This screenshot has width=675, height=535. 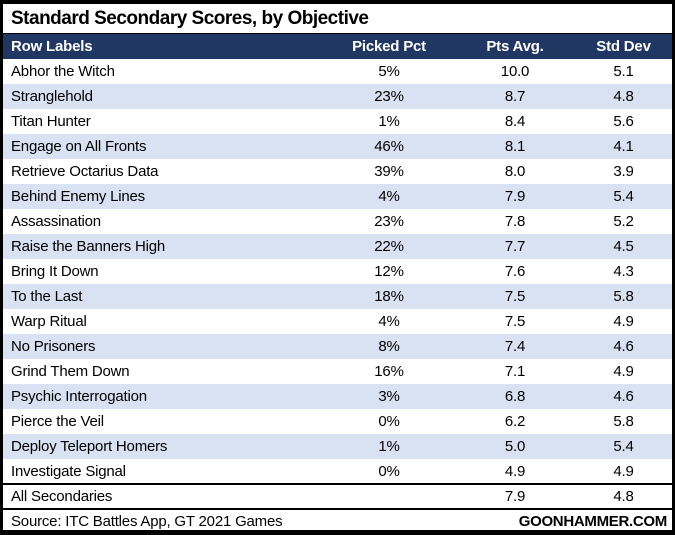 What do you see at coordinates (515, 271) in the screenshot?
I see `pts-avg-cell: 7.6` at bounding box center [515, 271].